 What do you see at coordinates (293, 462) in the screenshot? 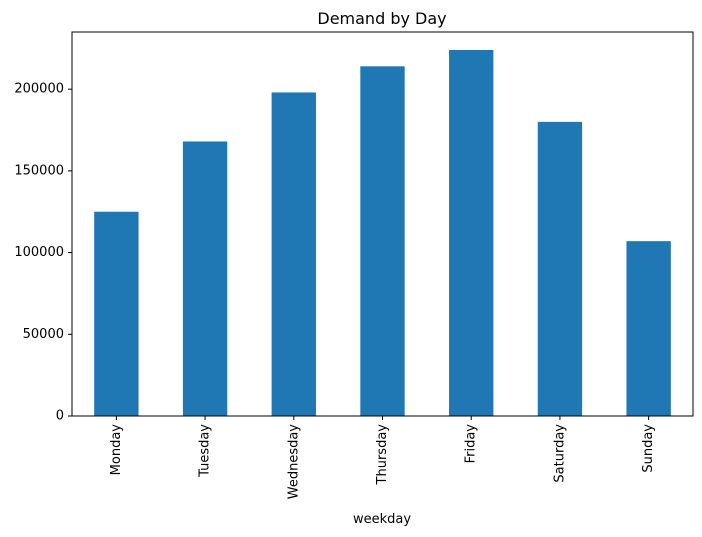
I see `x-tick-label: Wednesday` at bounding box center [293, 462].